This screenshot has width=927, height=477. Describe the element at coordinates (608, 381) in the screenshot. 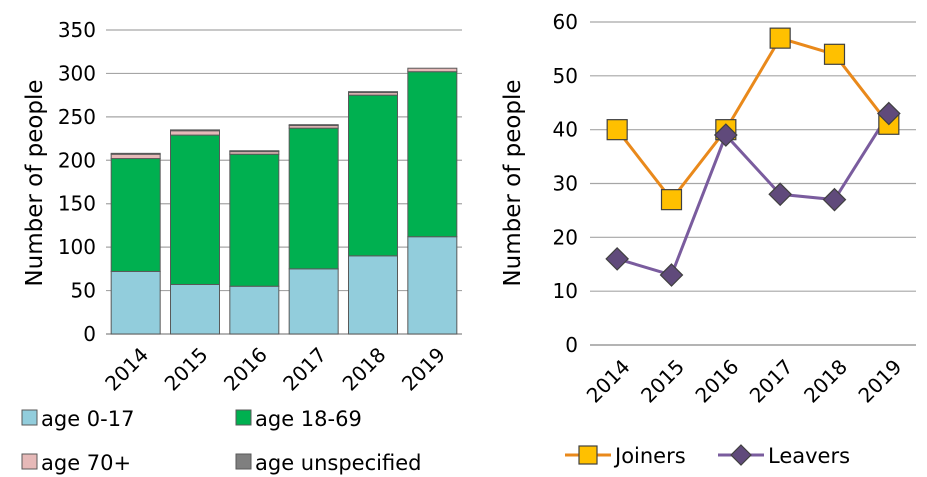

I see `line-x-tick-label: 2014` at that location.